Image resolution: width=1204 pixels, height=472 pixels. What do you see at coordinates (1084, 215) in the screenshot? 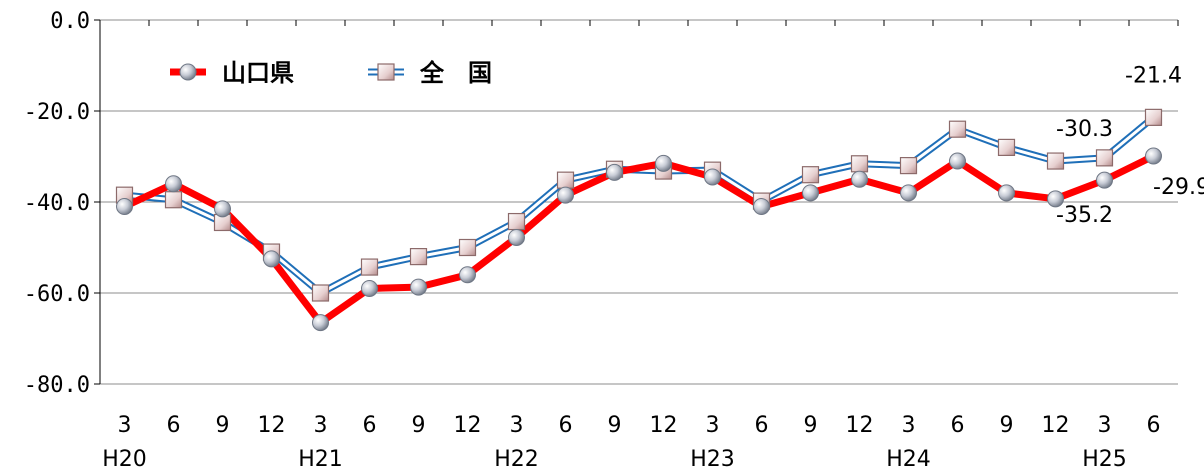
I see `data-label: -35.2` at bounding box center [1084, 215].